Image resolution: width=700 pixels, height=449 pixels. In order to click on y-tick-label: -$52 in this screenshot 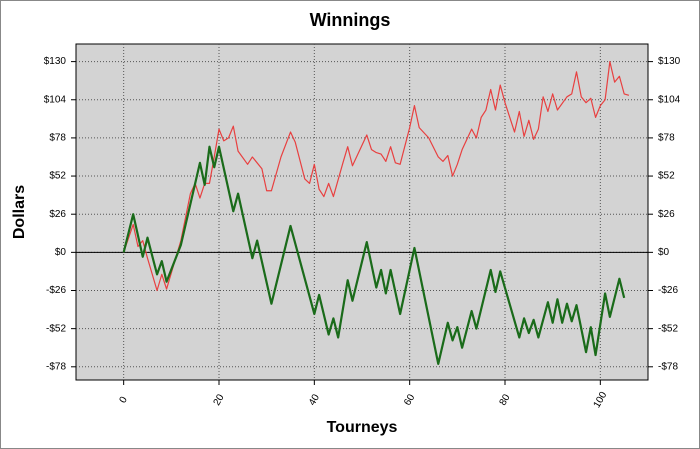, I will do `click(56, 328)`.